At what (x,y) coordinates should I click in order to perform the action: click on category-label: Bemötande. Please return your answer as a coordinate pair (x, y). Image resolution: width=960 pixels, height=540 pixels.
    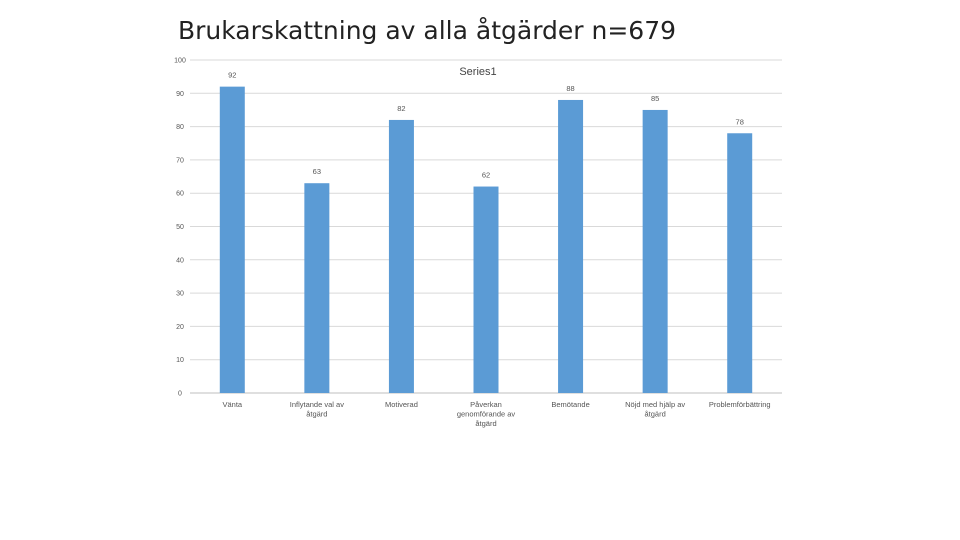
    Looking at the image, I should click on (570, 404).